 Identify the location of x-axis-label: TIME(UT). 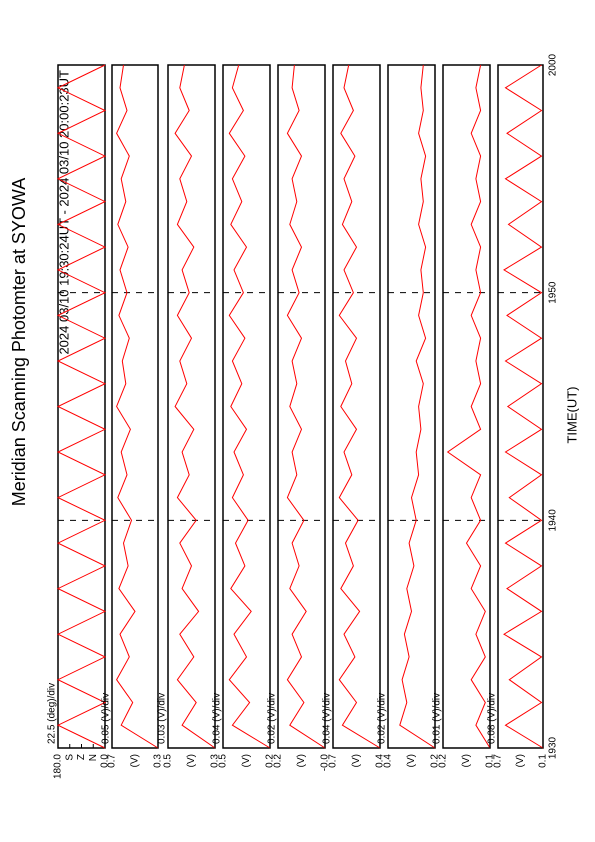
(571, 414).